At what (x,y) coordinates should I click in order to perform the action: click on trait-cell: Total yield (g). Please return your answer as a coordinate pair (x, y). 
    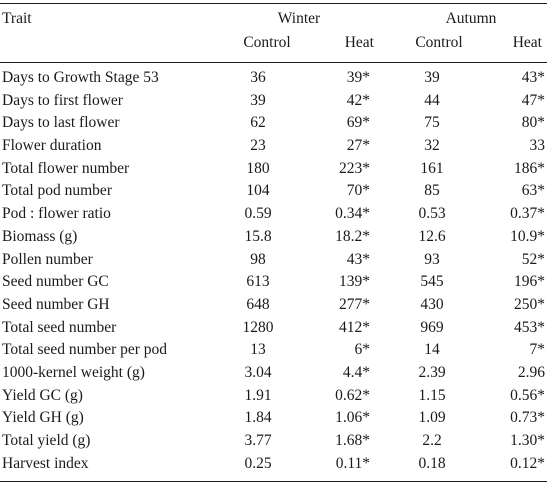
    Looking at the image, I should click on (46, 440).